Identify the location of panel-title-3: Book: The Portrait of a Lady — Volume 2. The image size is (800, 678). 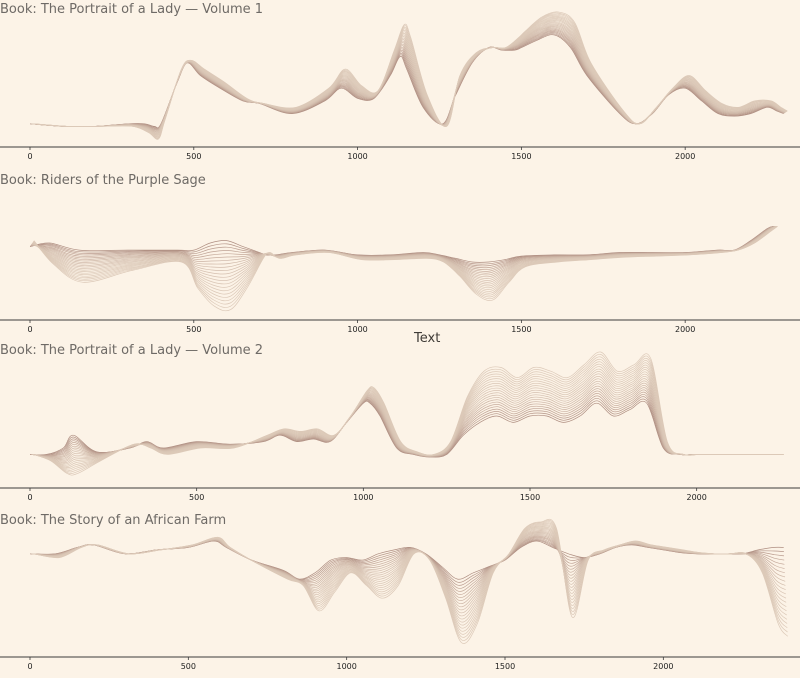
(132, 350).